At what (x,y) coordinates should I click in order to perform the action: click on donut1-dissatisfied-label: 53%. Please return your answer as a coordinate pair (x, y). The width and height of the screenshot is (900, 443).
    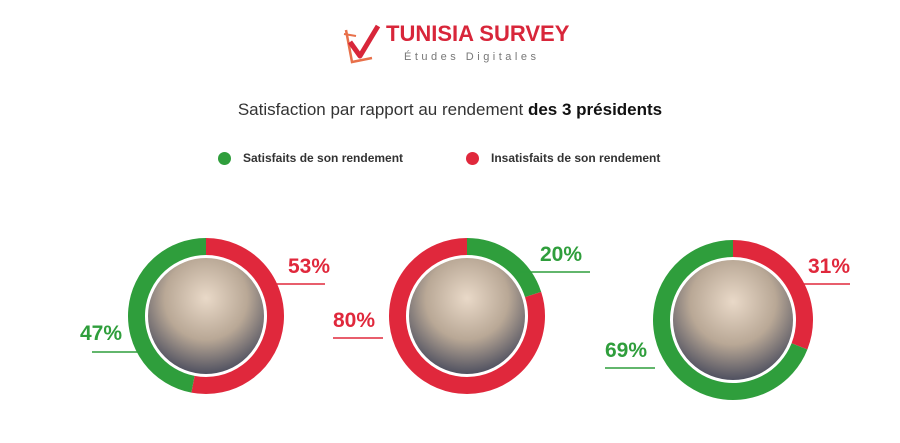
    Looking at the image, I should click on (309, 266).